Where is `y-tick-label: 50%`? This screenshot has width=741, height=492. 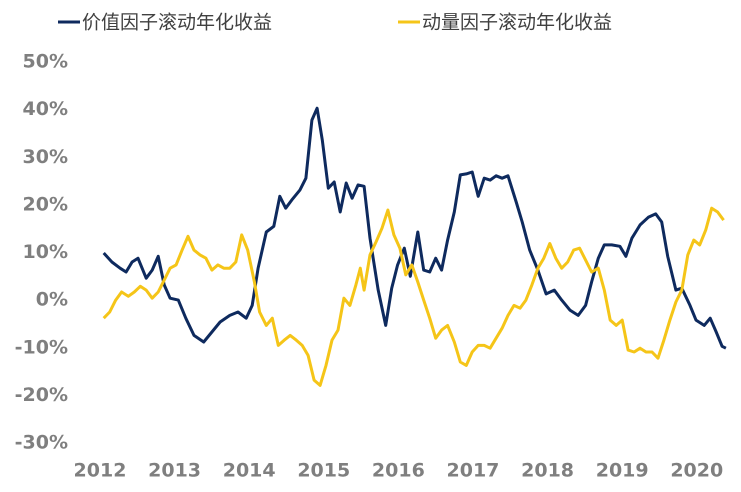
y-tick-label: 50% is located at coordinates (45, 62).